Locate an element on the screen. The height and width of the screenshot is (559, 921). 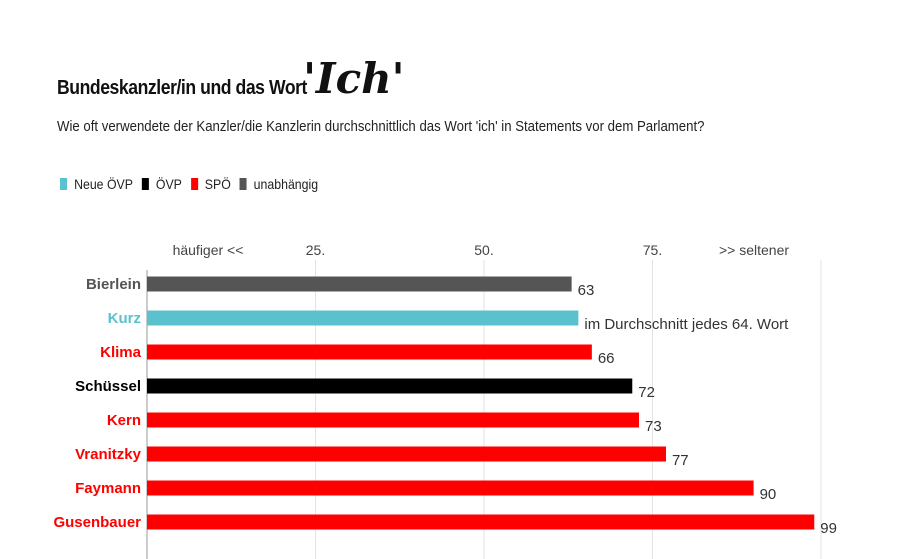
legend-item: unabhängig is located at coordinates (279, 184).